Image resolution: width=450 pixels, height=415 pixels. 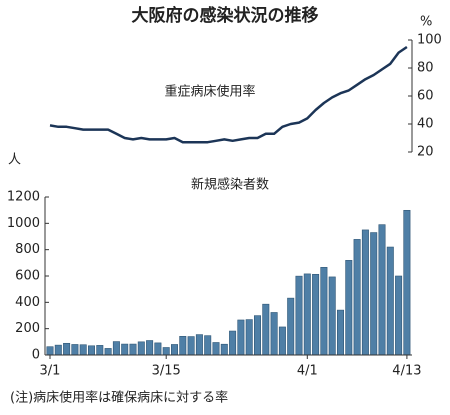 What do you see at coordinates (425, 96) in the screenshot?
I see `y-tick-label: 60` at bounding box center [425, 96].